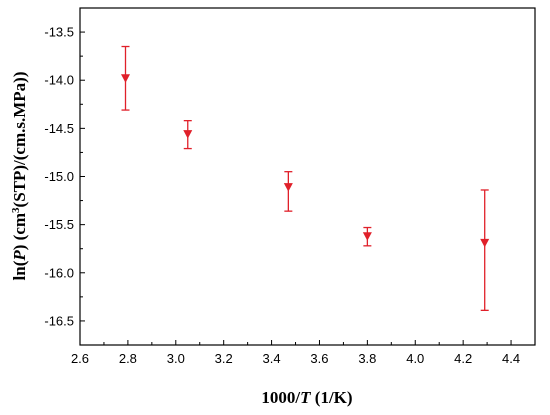 Image resolution: width=550 pixels, height=415 pixels. I want to click on y-axis-title-sup: 3, so click(16, 210).